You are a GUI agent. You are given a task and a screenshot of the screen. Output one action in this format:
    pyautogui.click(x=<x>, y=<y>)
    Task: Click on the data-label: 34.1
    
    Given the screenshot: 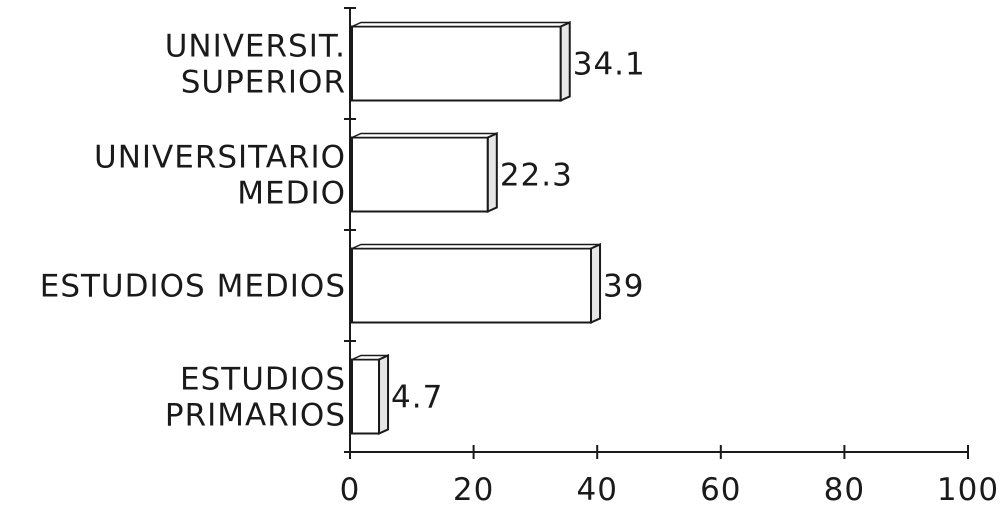 What is the action you would take?
    pyautogui.click(x=609, y=65)
    